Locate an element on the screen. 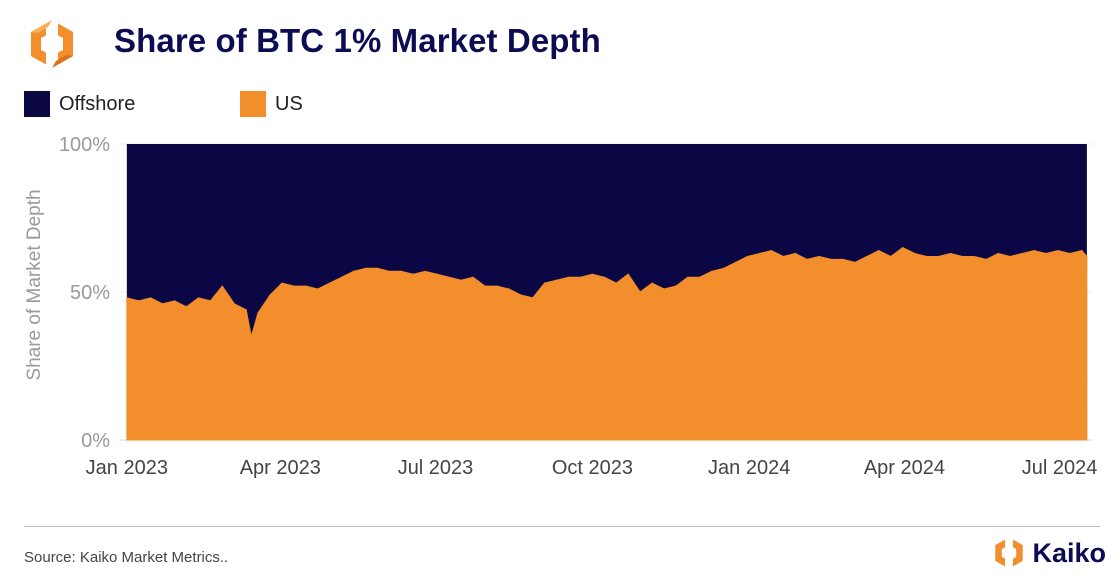 The width and height of the screenshot is (1120, 586). brand-name: Kaiko is located at coordinates (1069, 552).